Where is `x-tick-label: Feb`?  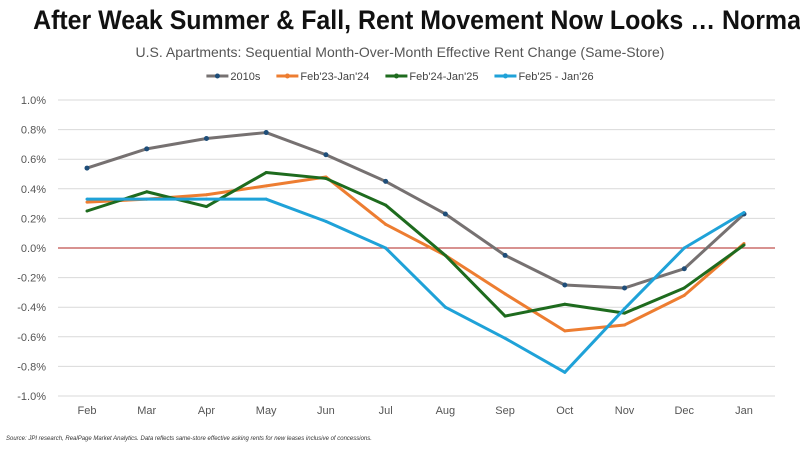
x-tick-label: Feb is located at coordinates (87, 411).